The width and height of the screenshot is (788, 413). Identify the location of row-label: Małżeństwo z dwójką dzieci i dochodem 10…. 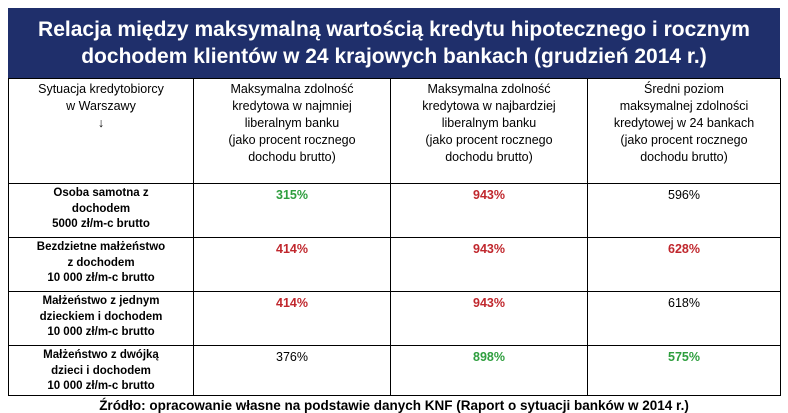
(101, 370).